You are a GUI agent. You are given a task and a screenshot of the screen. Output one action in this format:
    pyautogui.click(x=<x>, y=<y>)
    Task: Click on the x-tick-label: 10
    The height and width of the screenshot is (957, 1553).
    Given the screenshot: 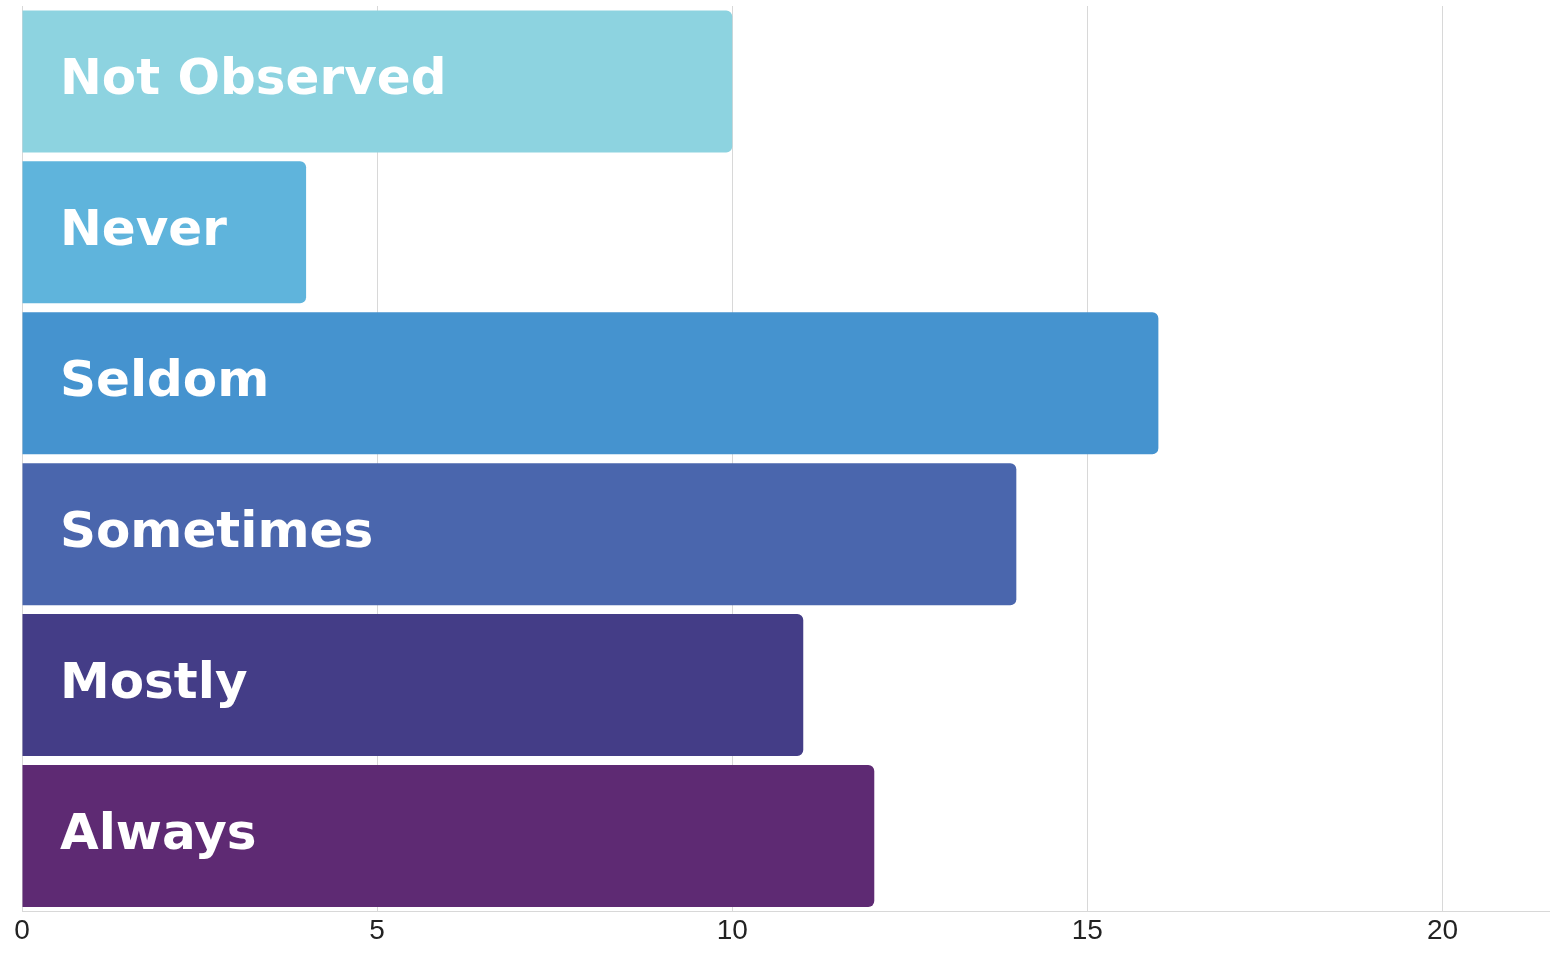 What is the action you would take?
    pyautogui.click(x=732, y=929)
    